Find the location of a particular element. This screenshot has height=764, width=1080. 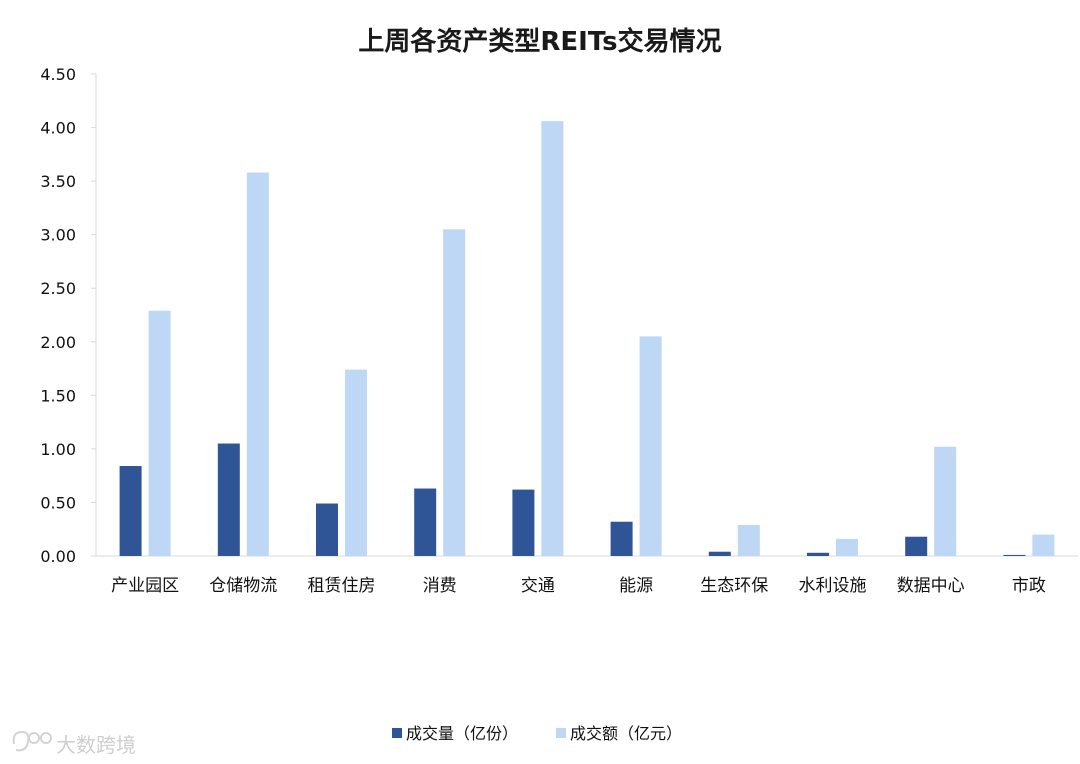

y-axis: 0.00 0.50 1.00 1.50 2.00 2.50 3.00 3.50 4.00 4.50 is located at coordinates (68, 315).